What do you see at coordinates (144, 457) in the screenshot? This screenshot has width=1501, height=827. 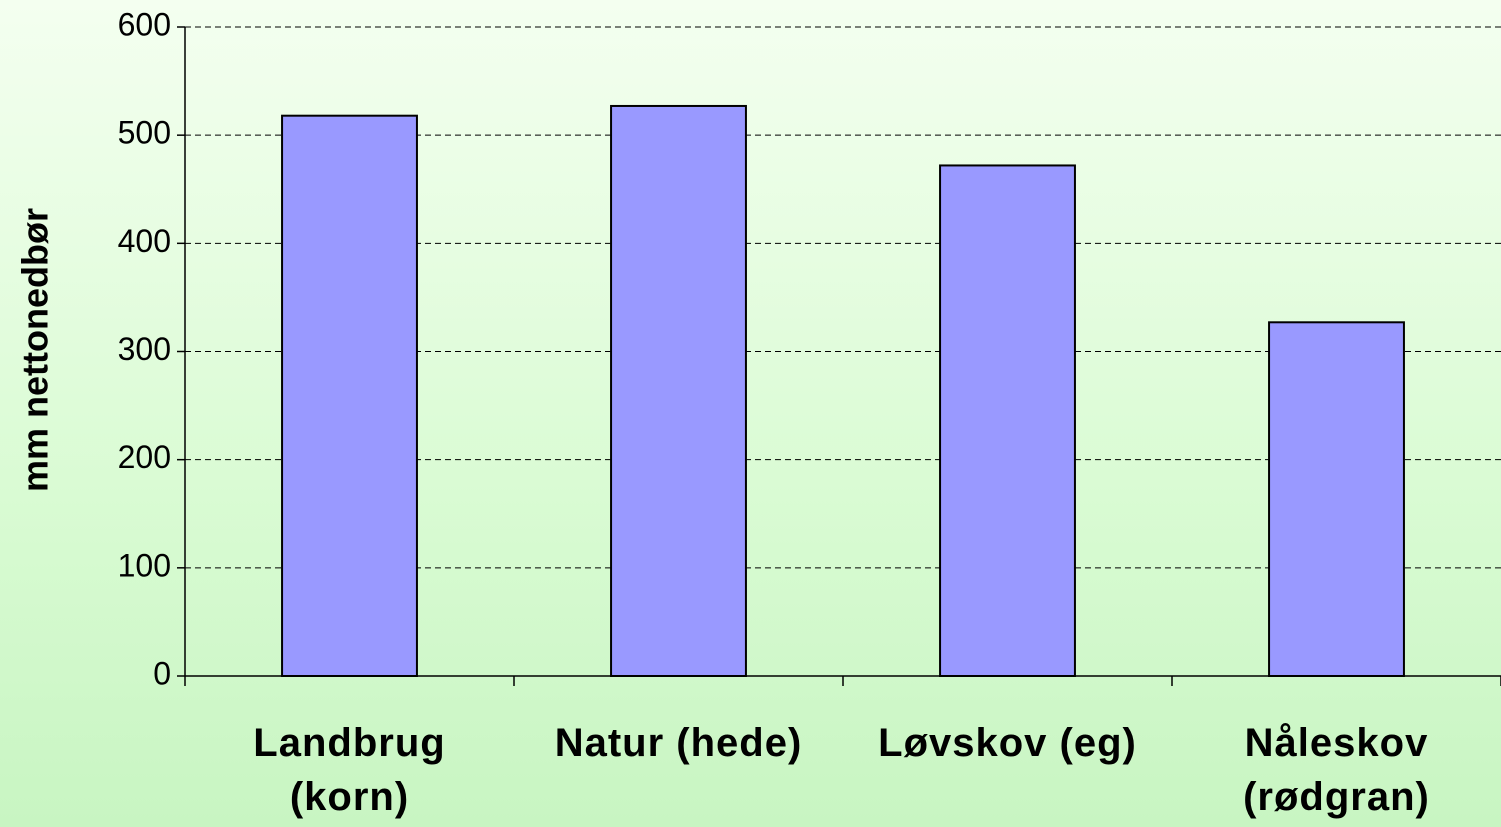 I see `y-tick-label: 200` at bounding box center [144, 457].